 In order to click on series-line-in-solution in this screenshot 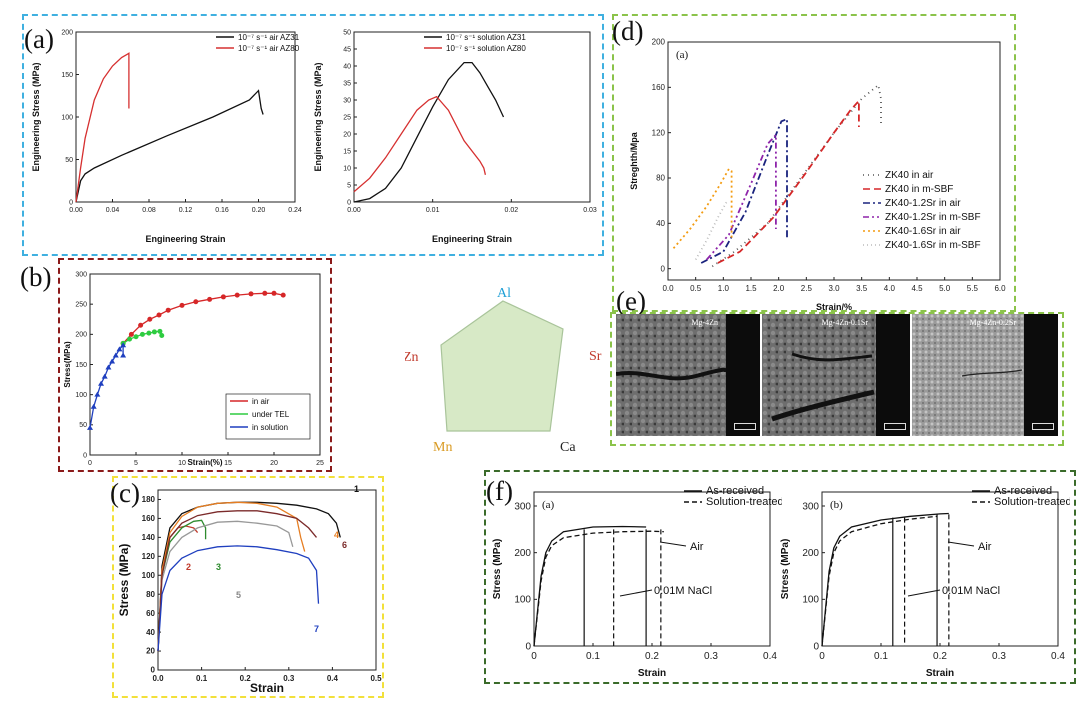, I will do `click(106, 385)`.